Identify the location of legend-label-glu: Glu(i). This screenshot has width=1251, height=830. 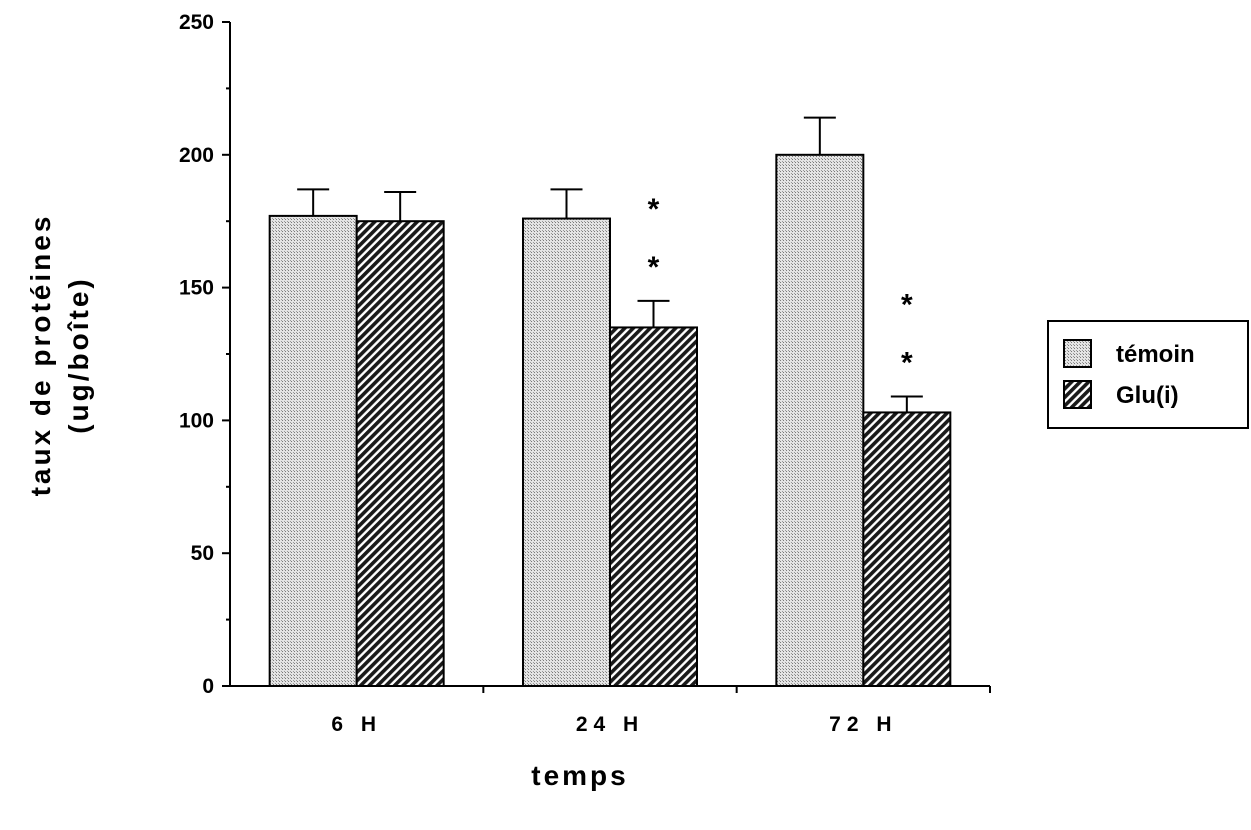
(1147, 395).